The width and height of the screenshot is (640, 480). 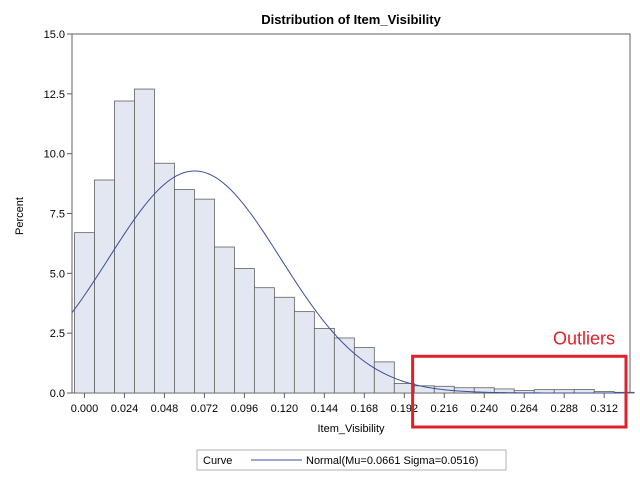 What do you see at coordinates (365, 409) in the screenshot?
I see `x-tick-label: 0.168` at bounding box center [365, 409].